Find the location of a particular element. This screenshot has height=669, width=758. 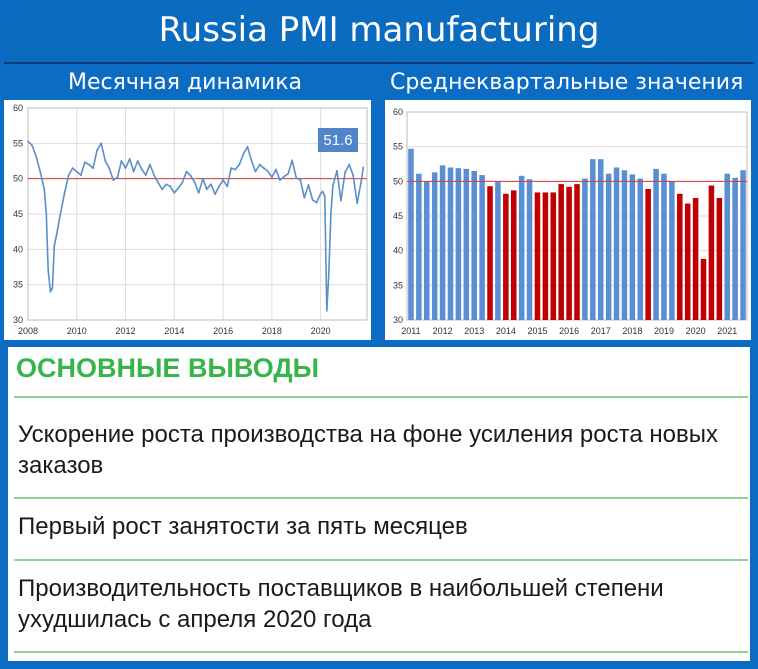

x-tick-label: 2013 is located at coordinates (474, 331).